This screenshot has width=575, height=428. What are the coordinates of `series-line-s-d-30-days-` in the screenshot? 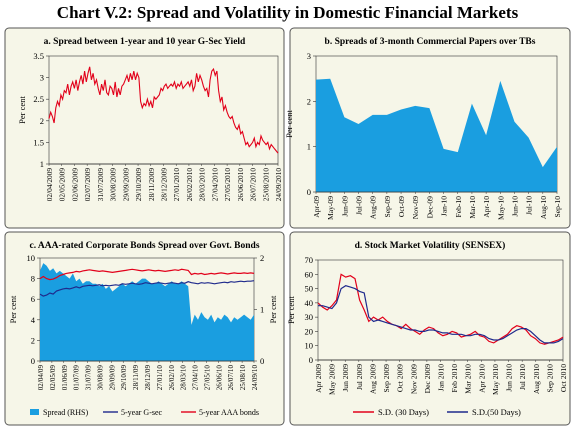 It's located at (440, 309).